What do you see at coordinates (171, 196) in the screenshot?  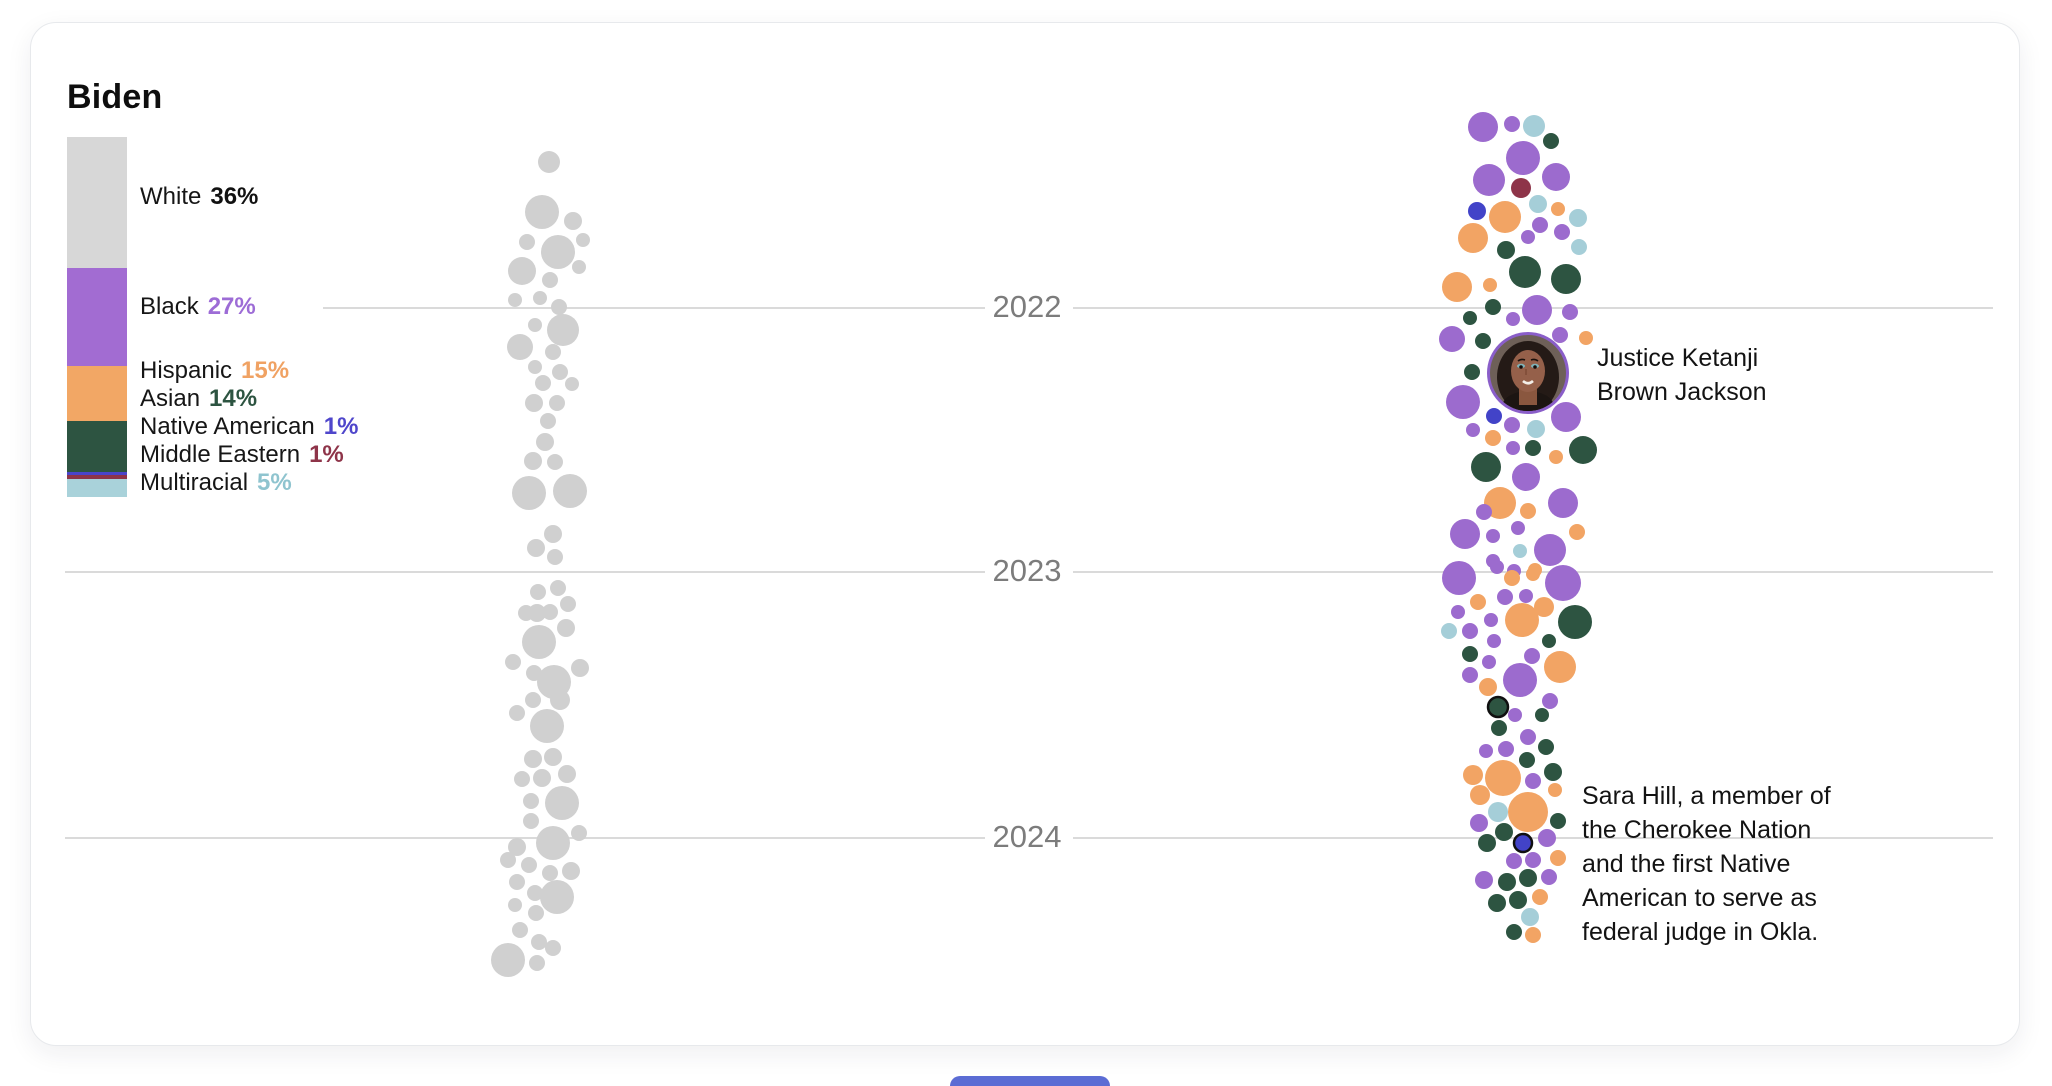 I see `legend-label: White` at bounding box center [171, 196].